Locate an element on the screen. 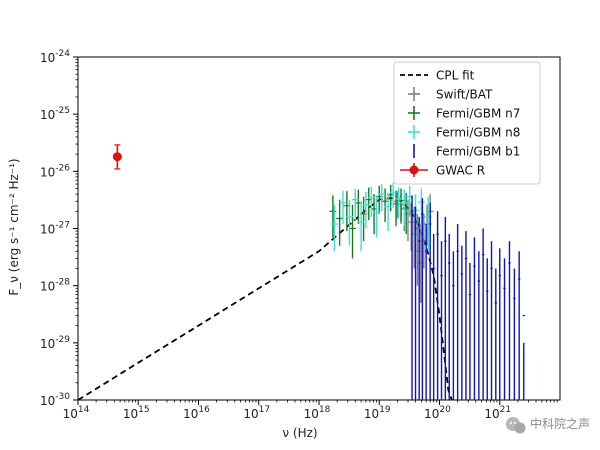 The width and height of the screenshot is (600, 450). x-tick-label: 1016 is located at coordinates (196, 413).